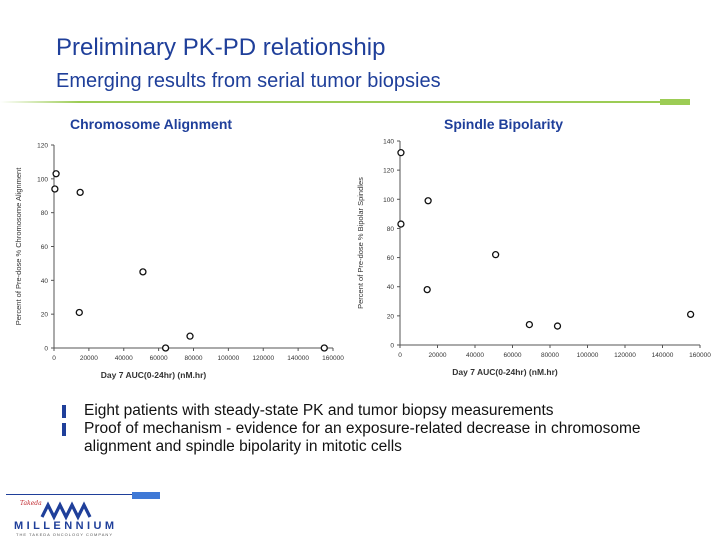 The height and width of the screenshot is (540, 720). I want to click on title-divider, so click(330, 102).